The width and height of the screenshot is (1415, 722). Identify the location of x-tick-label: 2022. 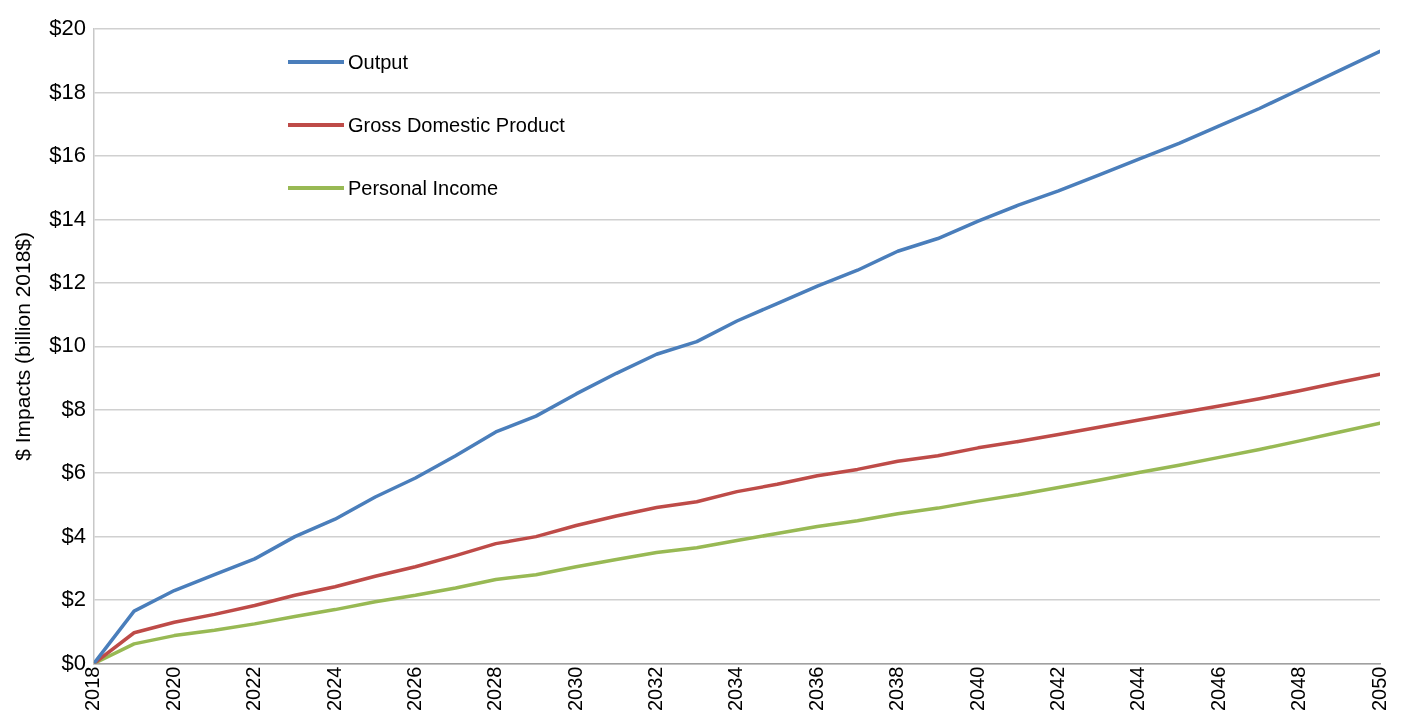
(253, 689).